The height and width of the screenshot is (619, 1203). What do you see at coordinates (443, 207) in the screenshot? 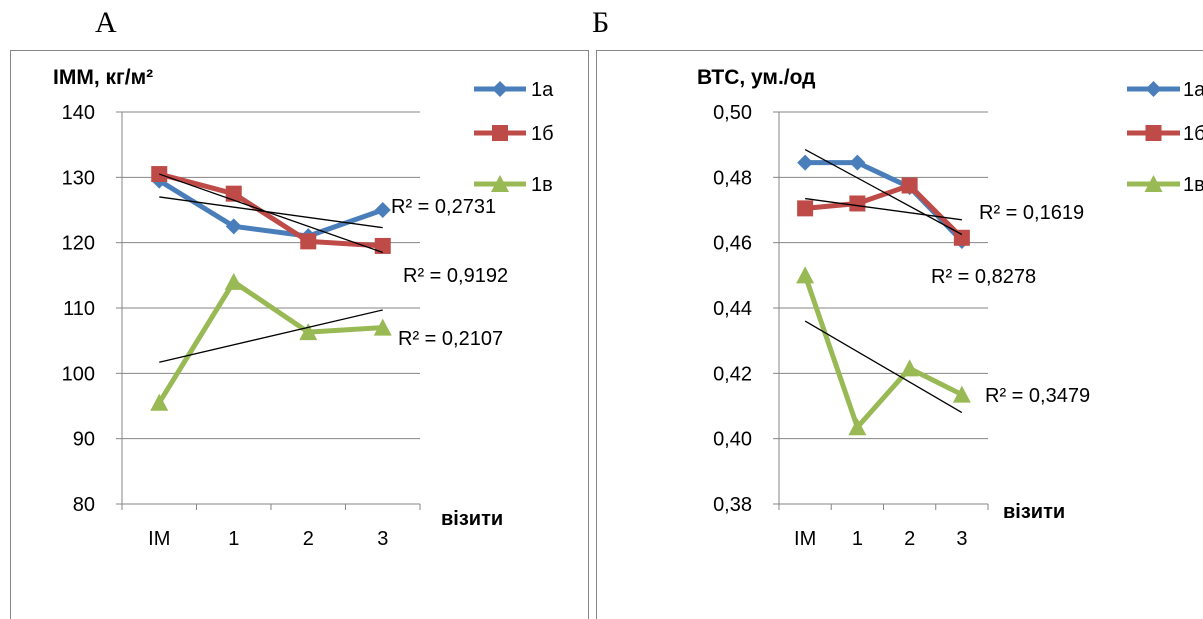
I see `r2-label: R² = 0,2731` at bounding box center [443, 207].